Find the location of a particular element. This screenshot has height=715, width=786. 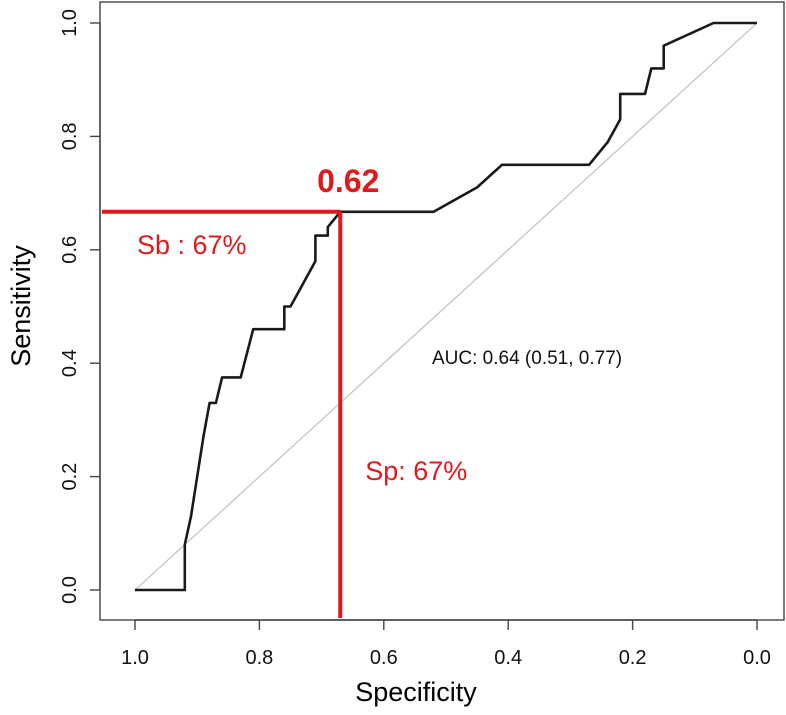

y-tick-label: 1.0 is located at coordinates (70, 23).